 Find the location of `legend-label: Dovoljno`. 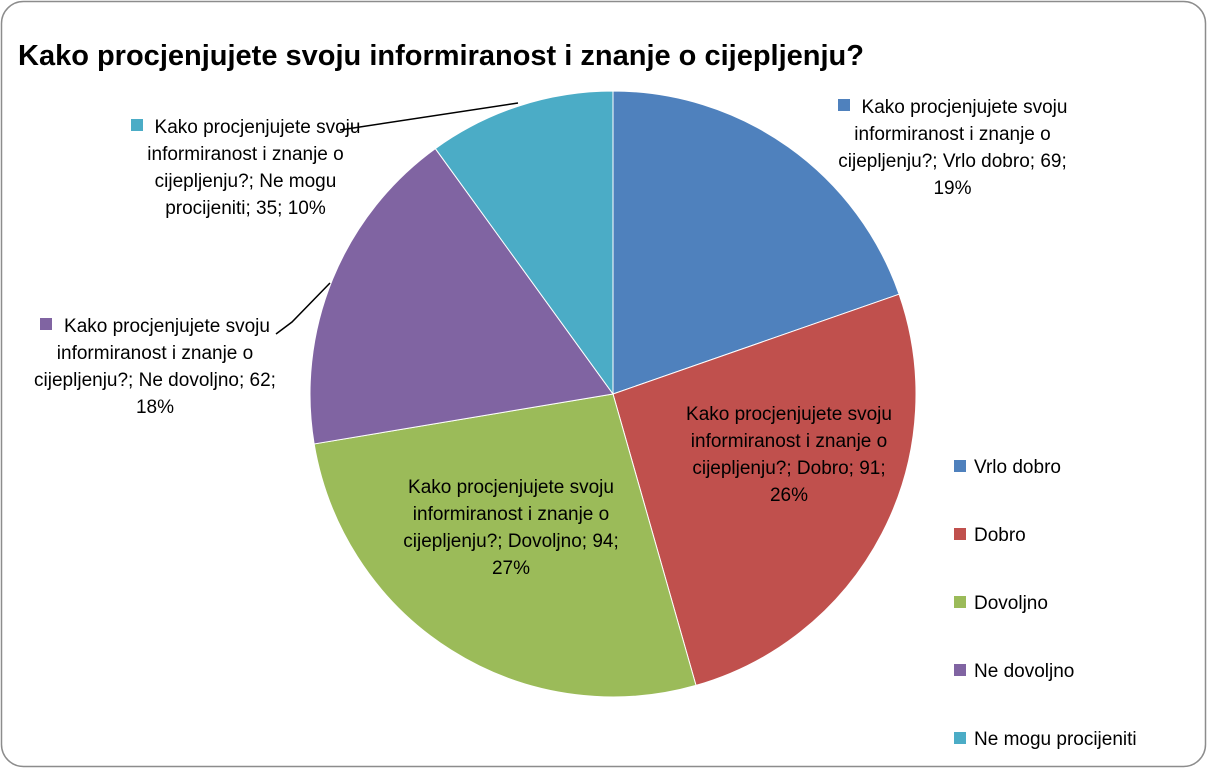

legend-label: Dovoljno is located at coordinates (1011, 603).